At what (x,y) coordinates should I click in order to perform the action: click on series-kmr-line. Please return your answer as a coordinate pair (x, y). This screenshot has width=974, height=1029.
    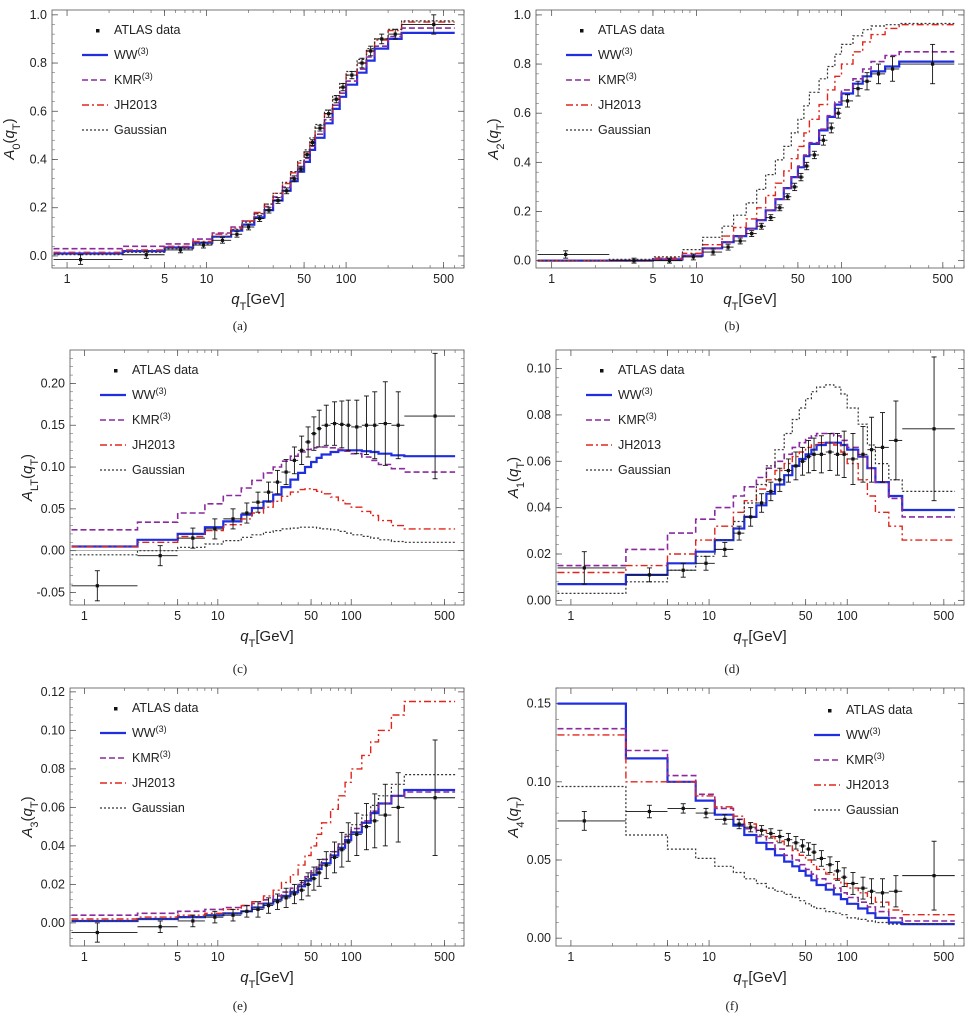
    Looking at the image, I should click on (756, 824).